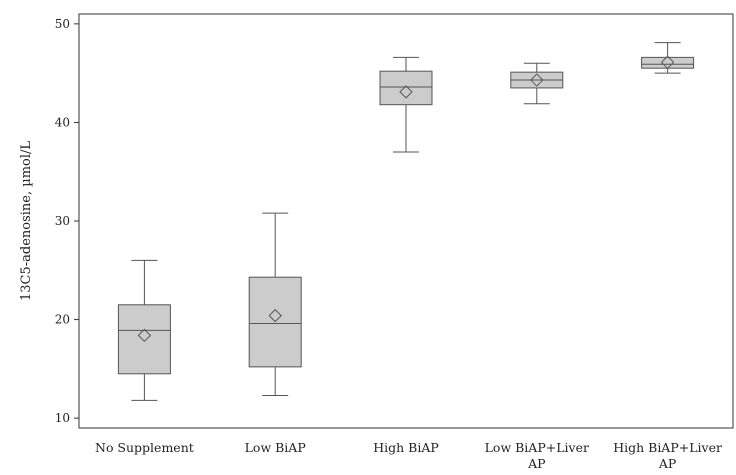 This screenshot has height=475, width=736. I want to click on y-tick-label: 50, so click(62, 24).